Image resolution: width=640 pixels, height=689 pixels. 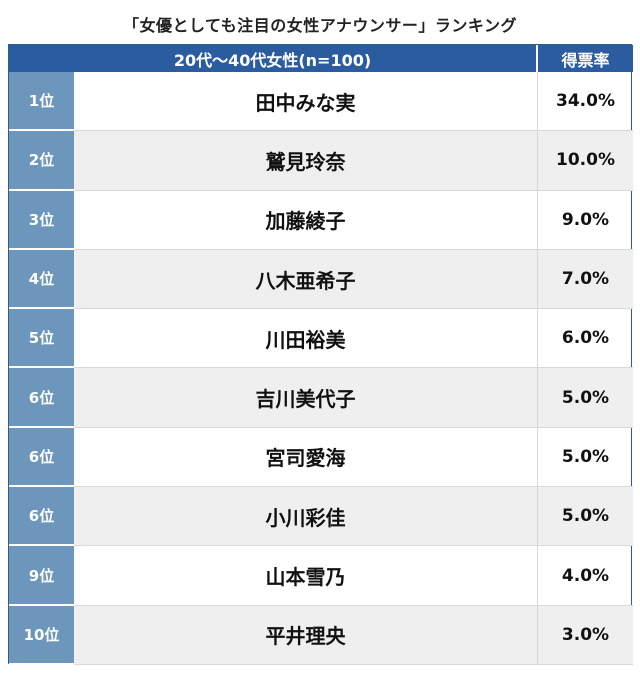 What do you see at coordinates (585, 339) in the screenshot?
I see `rate-cell: 6.0%` at bounding box center [585, 339].